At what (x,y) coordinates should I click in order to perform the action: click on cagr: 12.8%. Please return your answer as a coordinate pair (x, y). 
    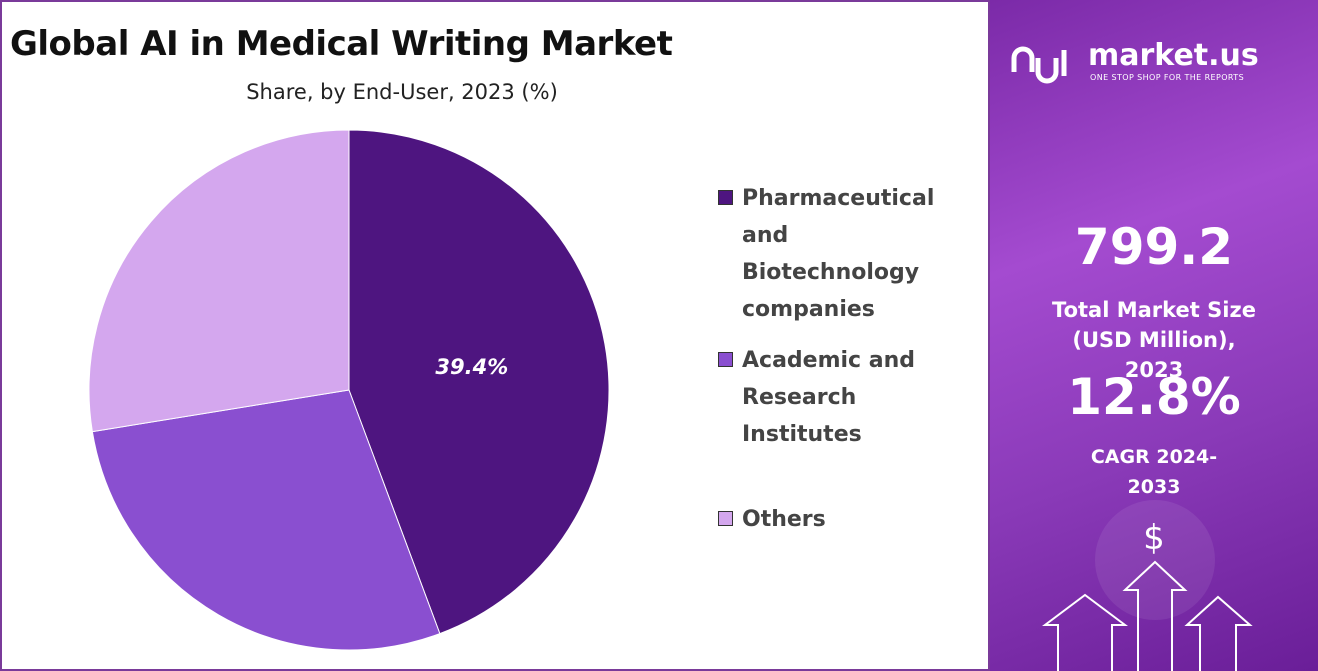
    Looking at the image, I should click on (1154, 397).